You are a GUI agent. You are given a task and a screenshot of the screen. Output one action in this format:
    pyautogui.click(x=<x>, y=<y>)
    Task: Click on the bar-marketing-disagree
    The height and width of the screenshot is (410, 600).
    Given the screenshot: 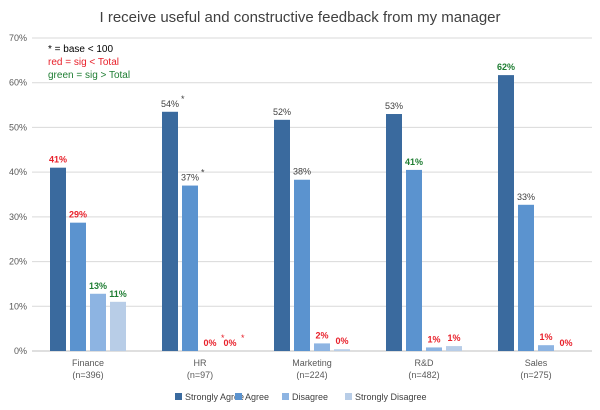 What is the action you would take?
    pyautogui.click(x=322, y=347)
    